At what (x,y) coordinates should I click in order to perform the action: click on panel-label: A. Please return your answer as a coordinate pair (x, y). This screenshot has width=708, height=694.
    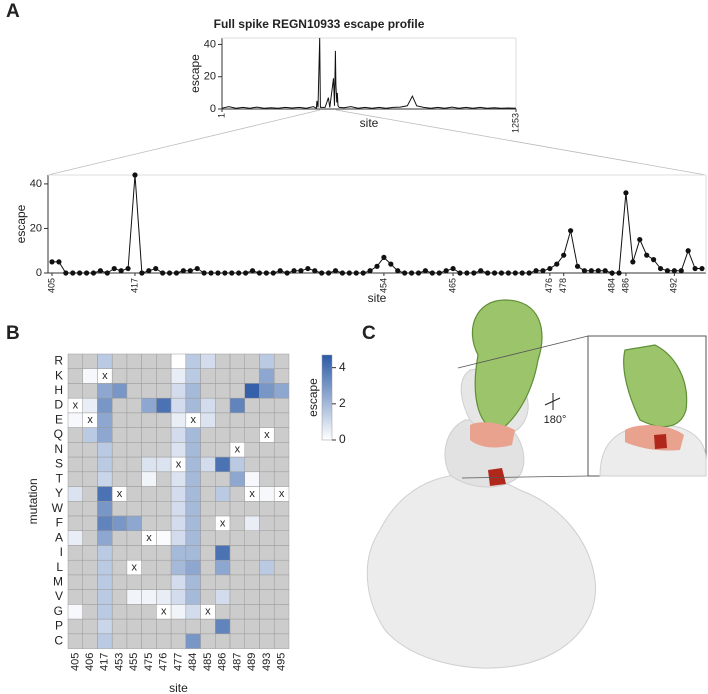
    Looking at the image, I should click on (13, 11).